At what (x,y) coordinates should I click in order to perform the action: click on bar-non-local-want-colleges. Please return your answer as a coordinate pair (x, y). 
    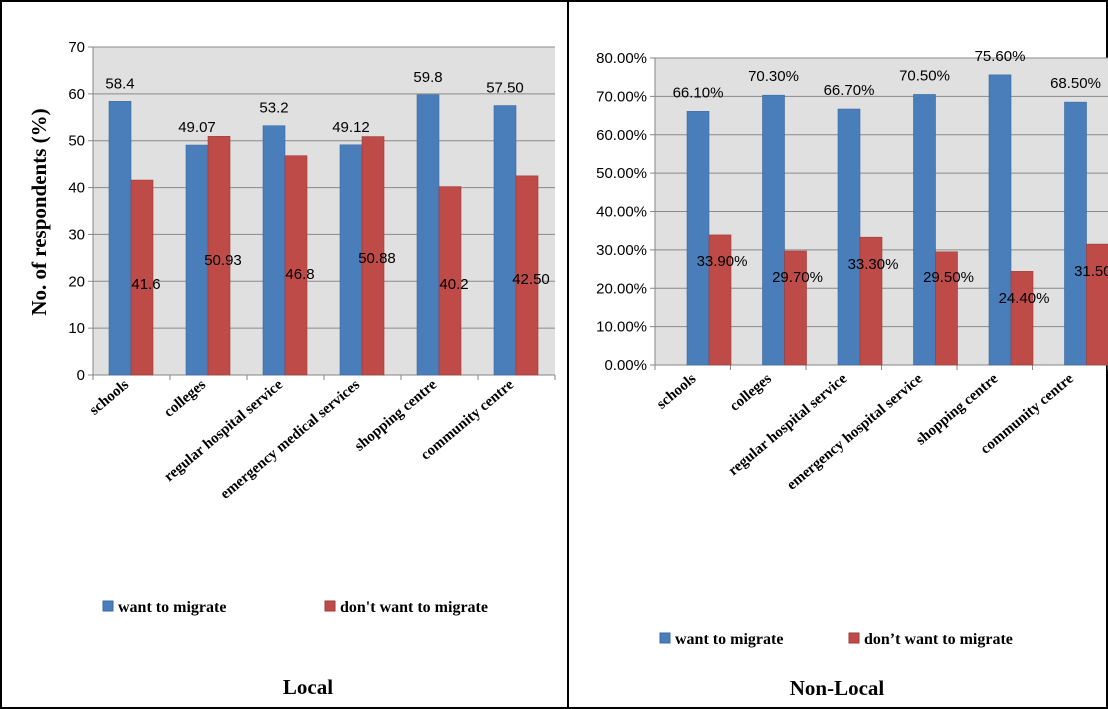
    Looking at the image, I should click on (773, 230).